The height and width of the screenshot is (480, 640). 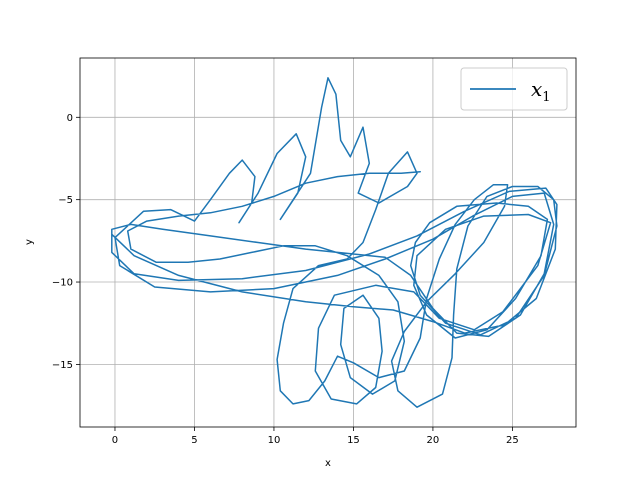 What do you see at coordinates (512, 440) in the screenshot?
I see `x-tick-label: 25` at bounding box center [512, 440].